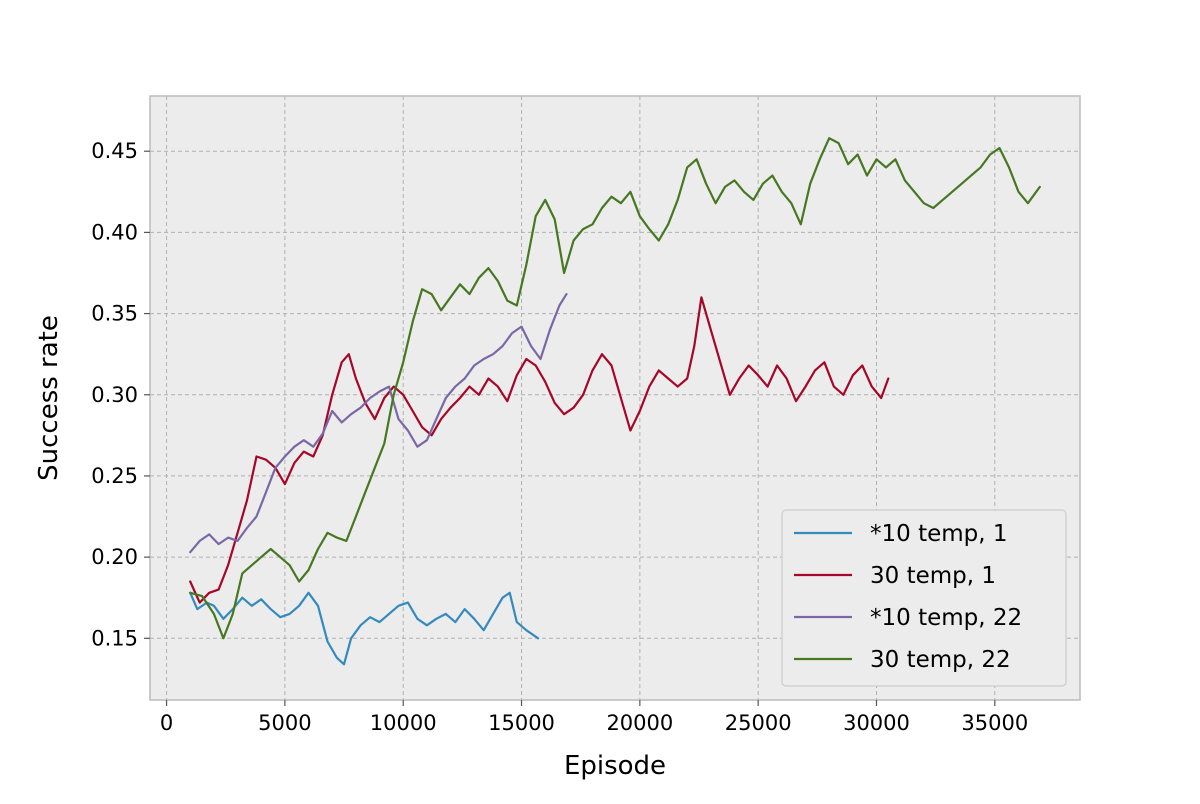 This screenshot has height=804, width=1200. Describe the element at coordinates (114, 395) in the screenshot. I see `y-tick-label: 0.30` at that location.